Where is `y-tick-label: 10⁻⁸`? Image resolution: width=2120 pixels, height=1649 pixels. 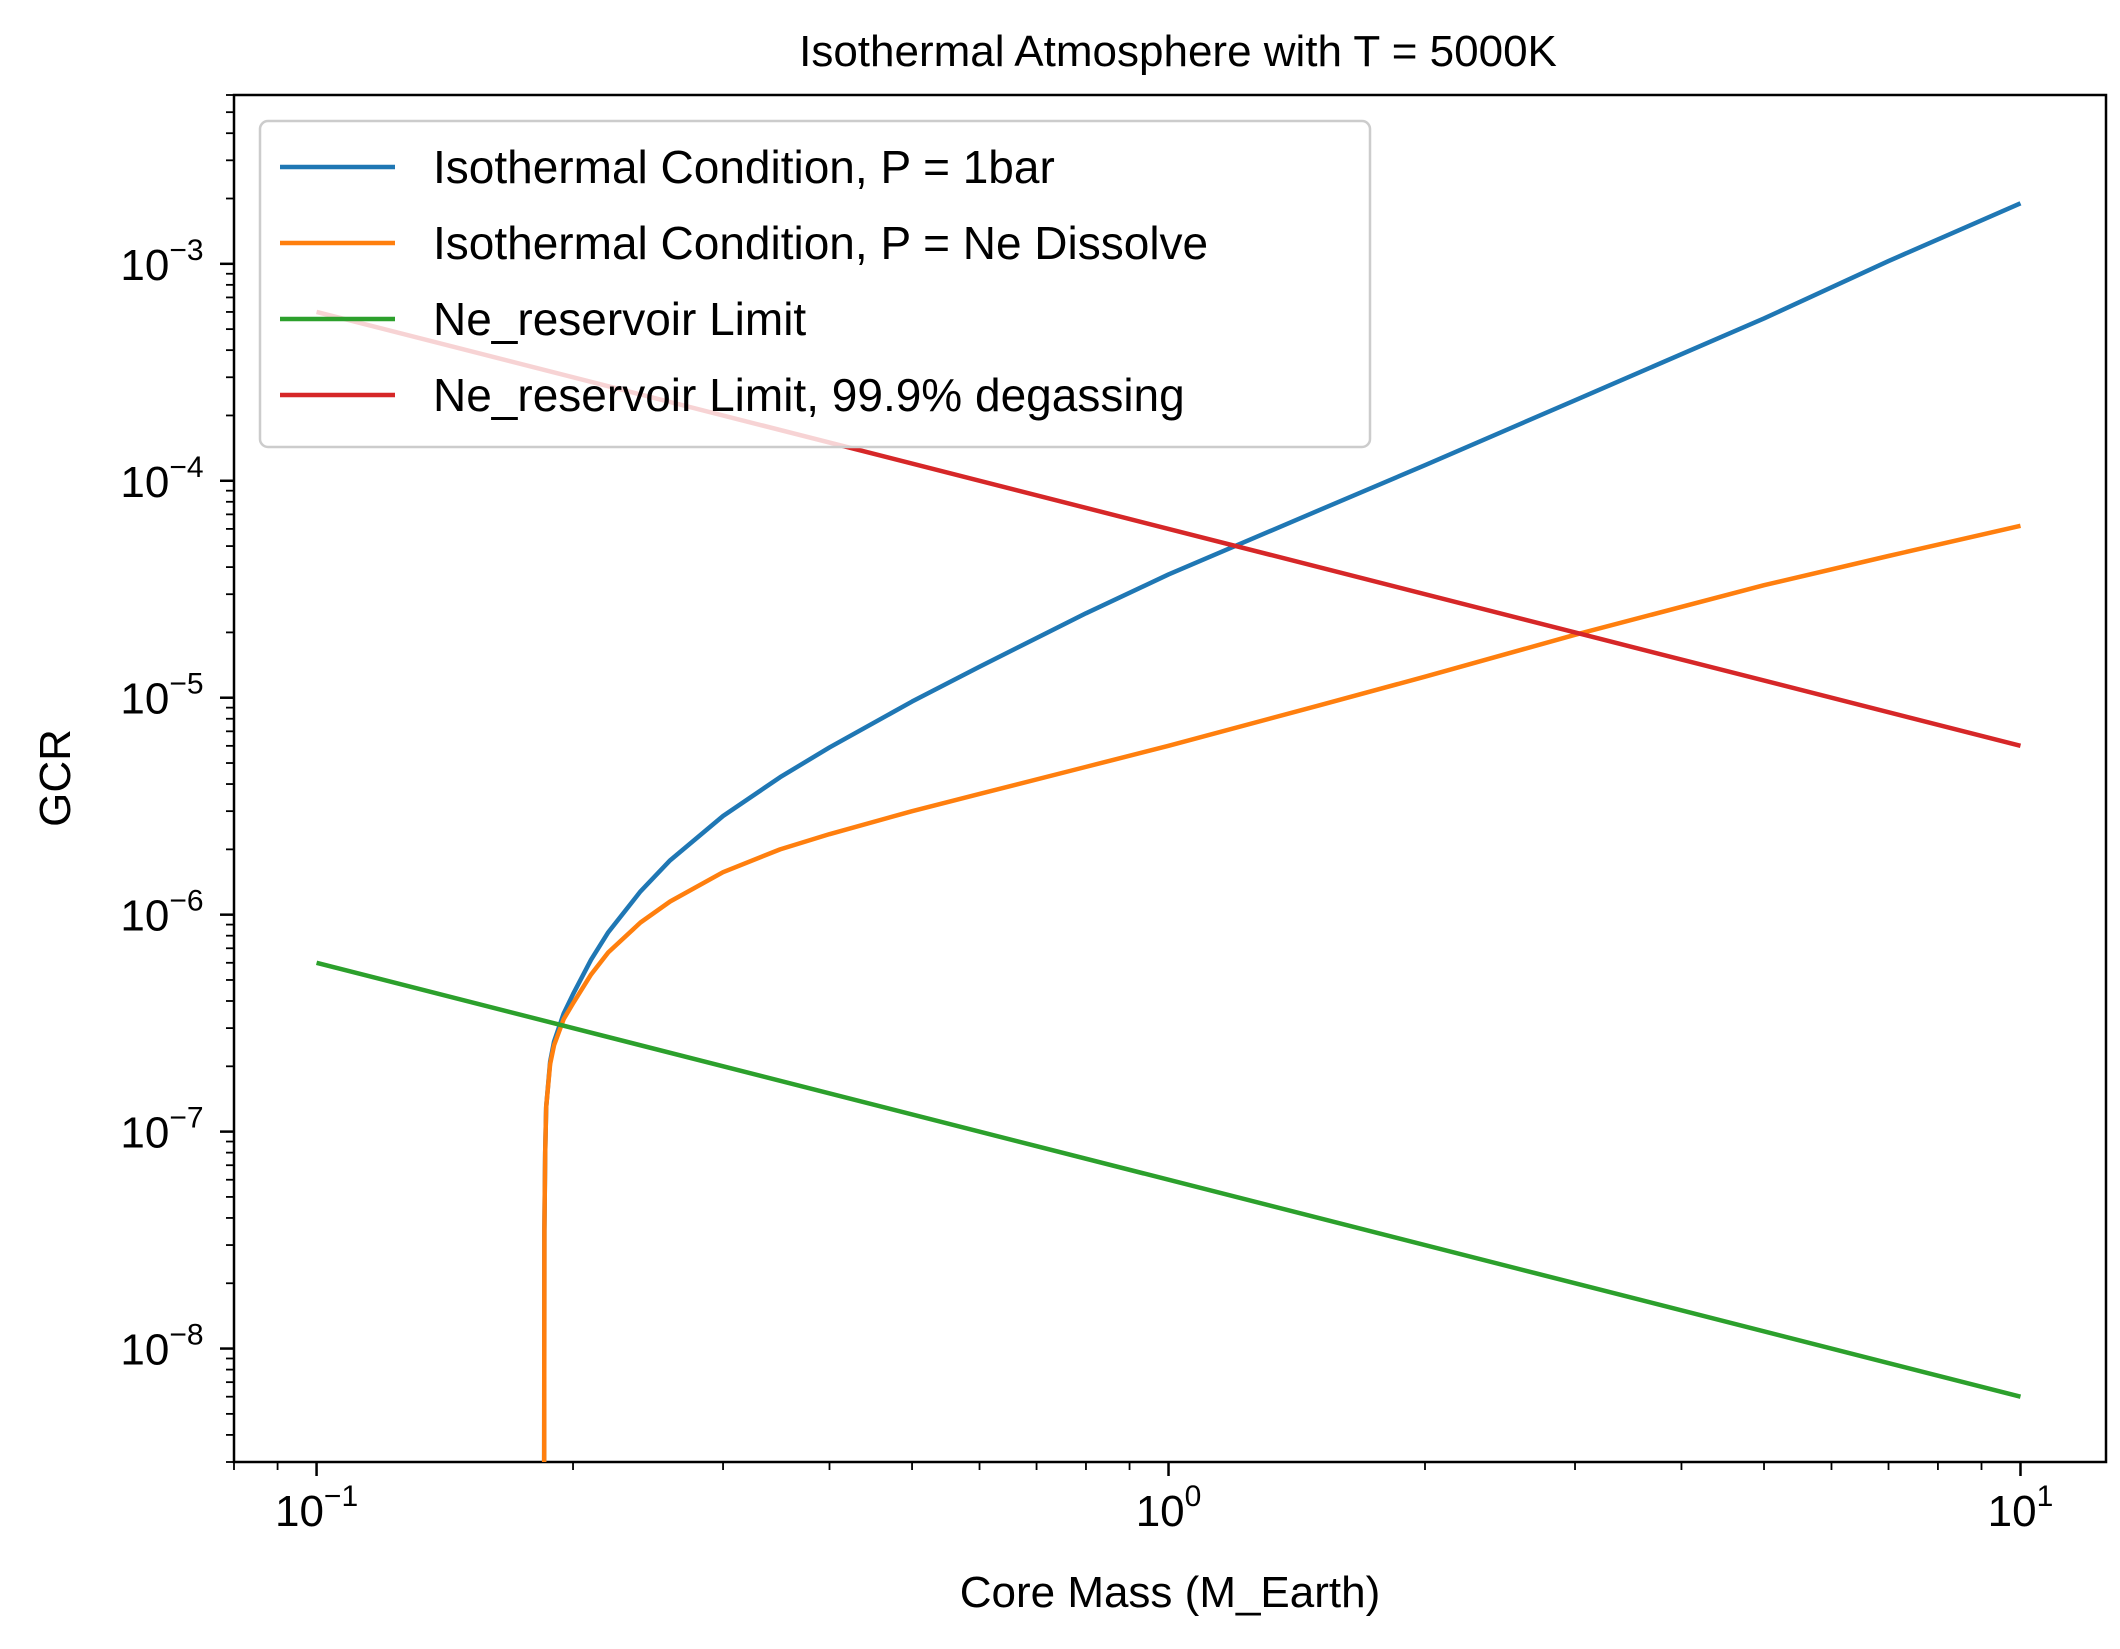 y-tick-label: 10⁻⁸ is located at coordinates (161, 1347).